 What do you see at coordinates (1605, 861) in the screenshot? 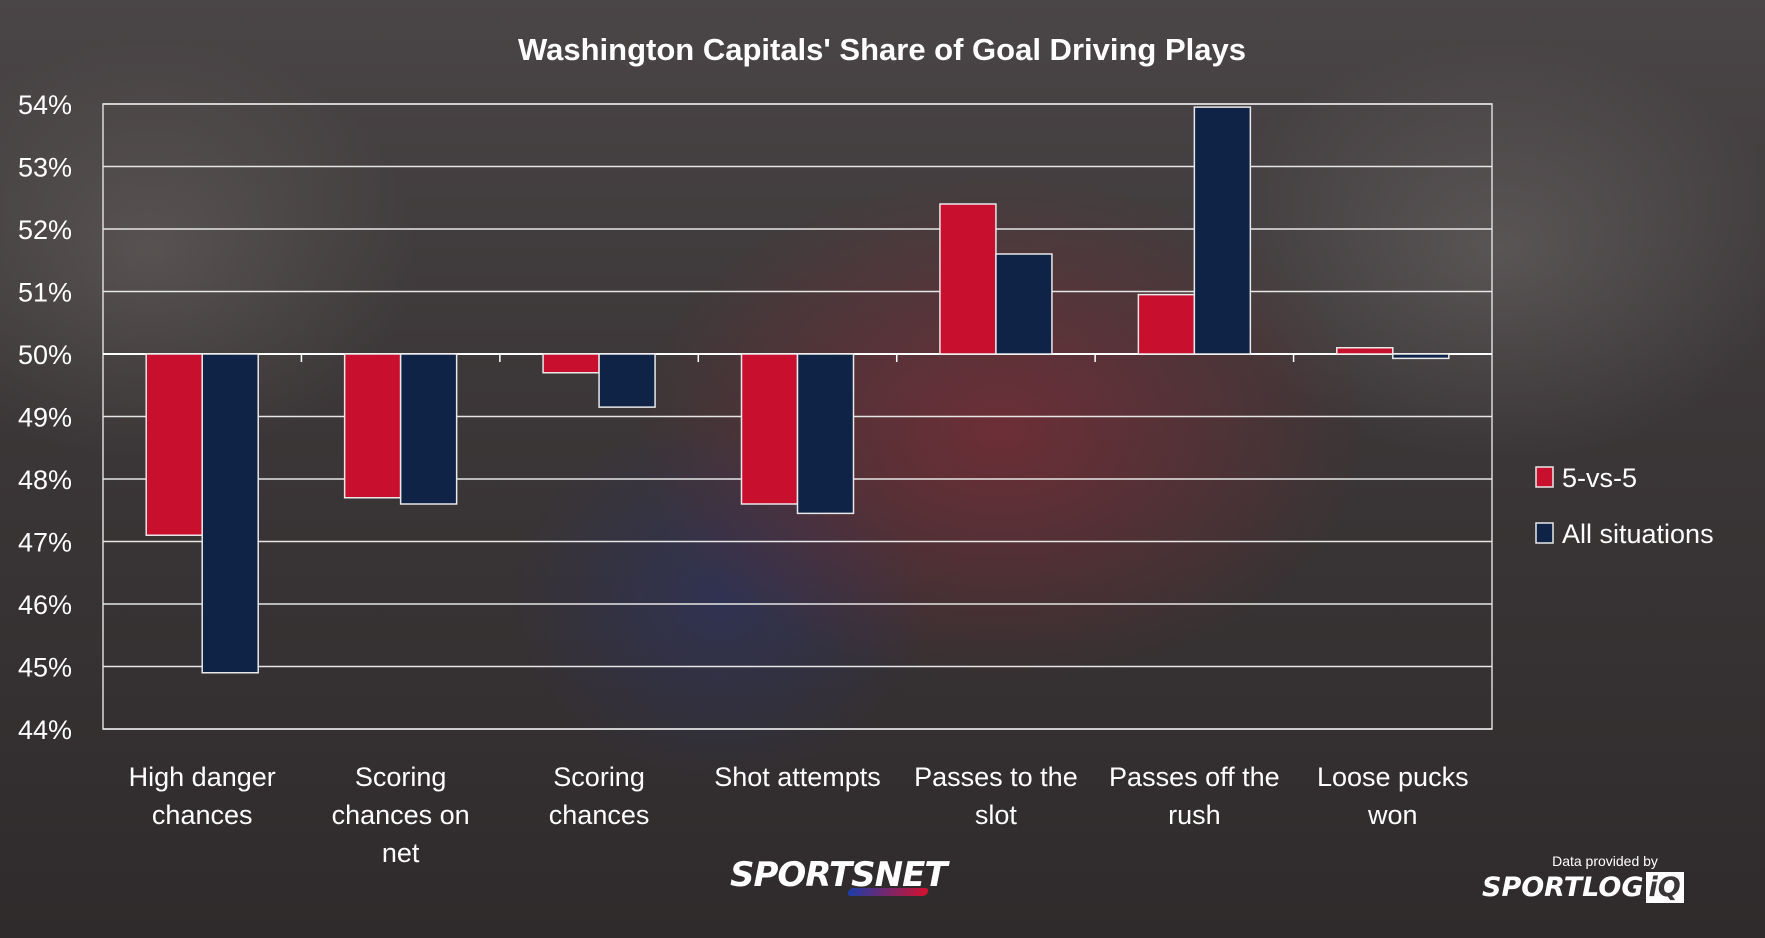
I see `data-credit-label: Data provided by` at bounding box center [1605, 861].